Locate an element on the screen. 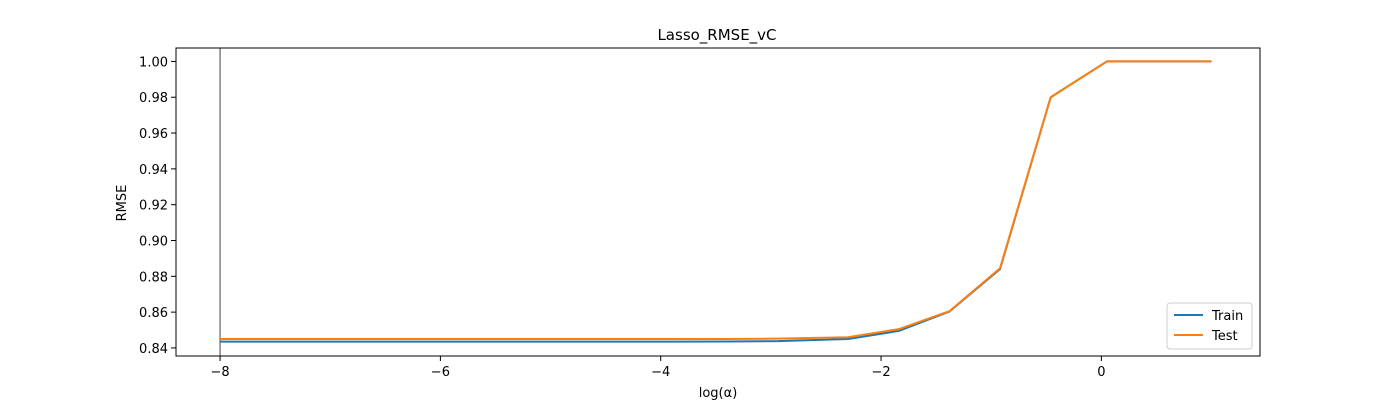  y-axis: 0.84 0.86 0.88 0.90 0.92 0.94 0.96 0.98 1.00 is located at coordinates (157, 206).